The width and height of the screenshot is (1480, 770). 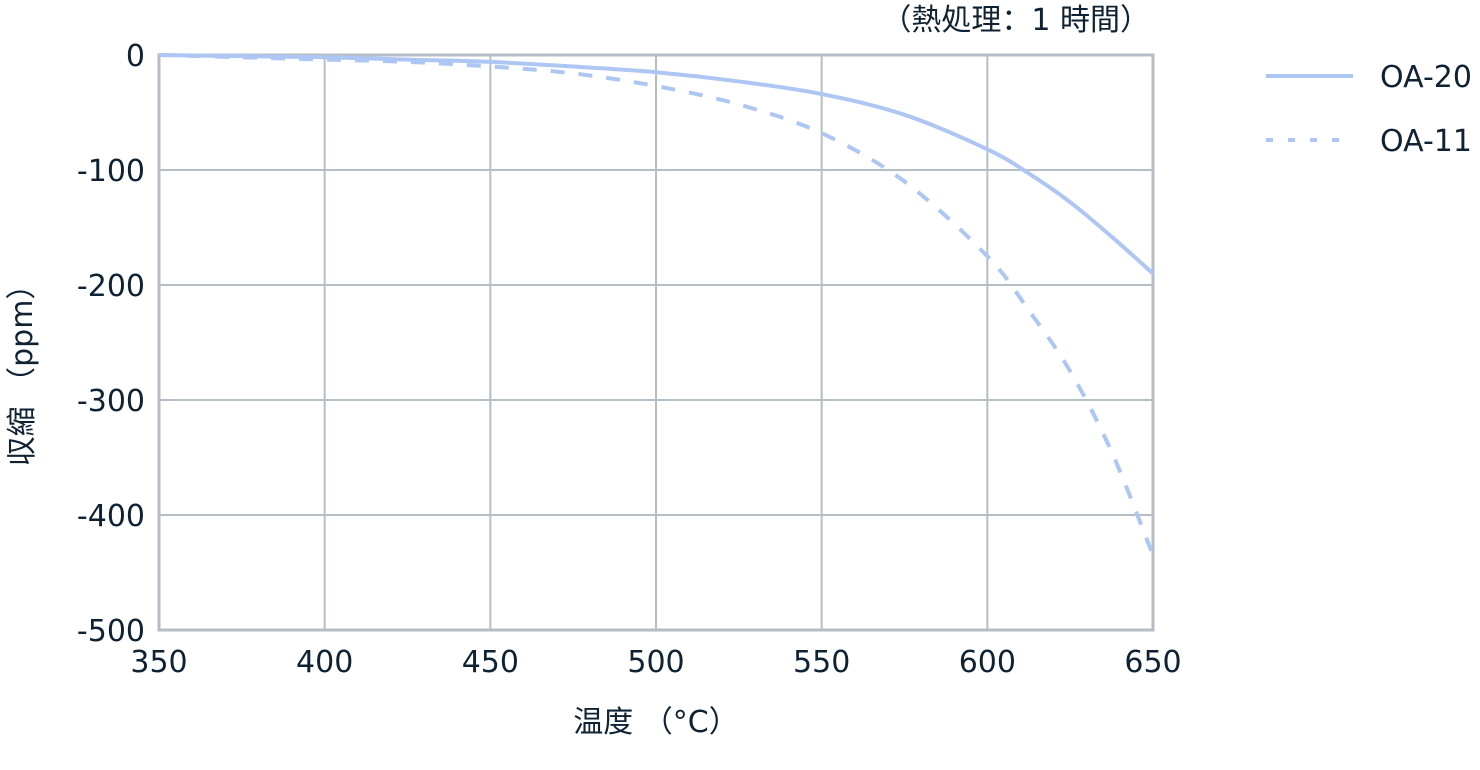 What do you see at coordinates (490, 662) in the screenshot?
I see `x-tick-label: 450` at bounding box center [490, 662].